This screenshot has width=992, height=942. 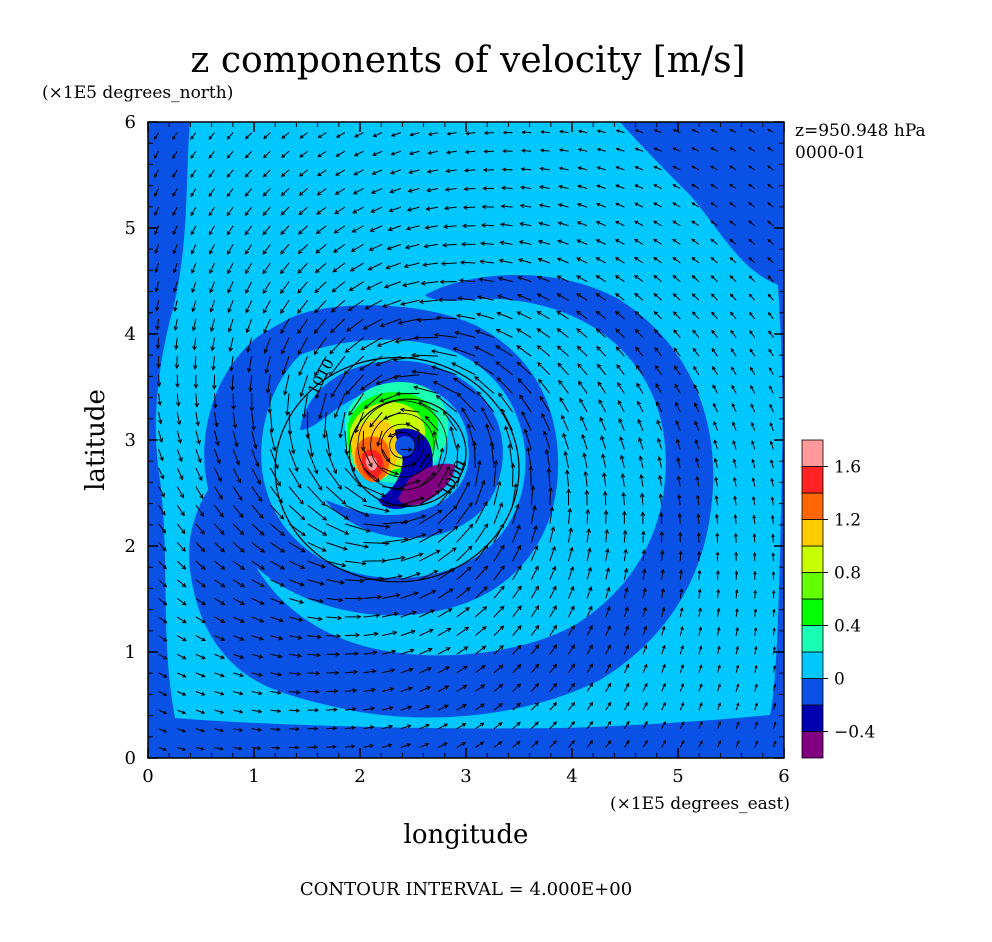 I want to click on top-right-negative-blob, so click(x=737, y=166).